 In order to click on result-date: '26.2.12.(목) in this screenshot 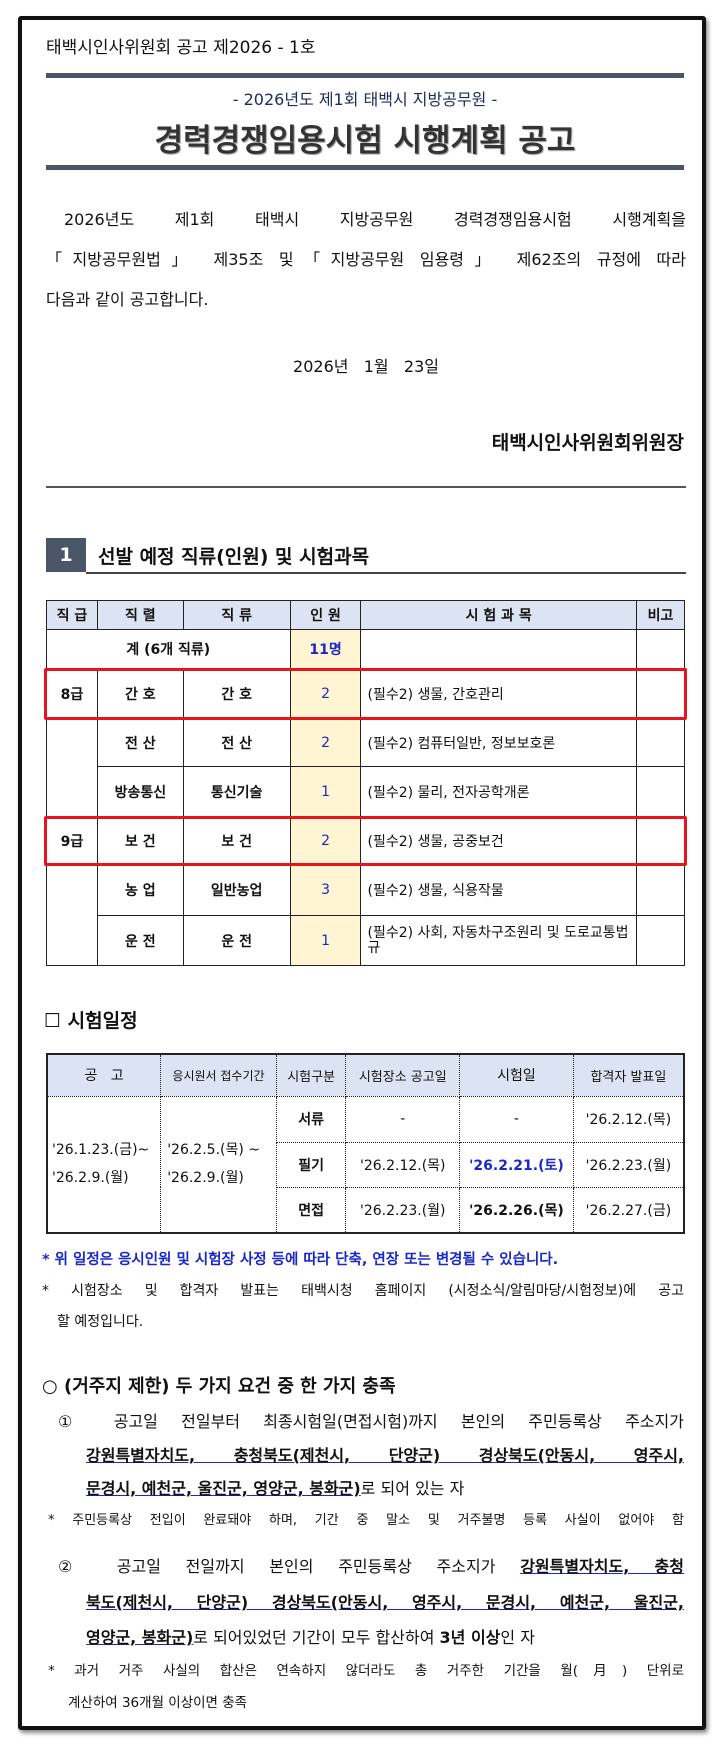, I will do `click(628, 1119)`.